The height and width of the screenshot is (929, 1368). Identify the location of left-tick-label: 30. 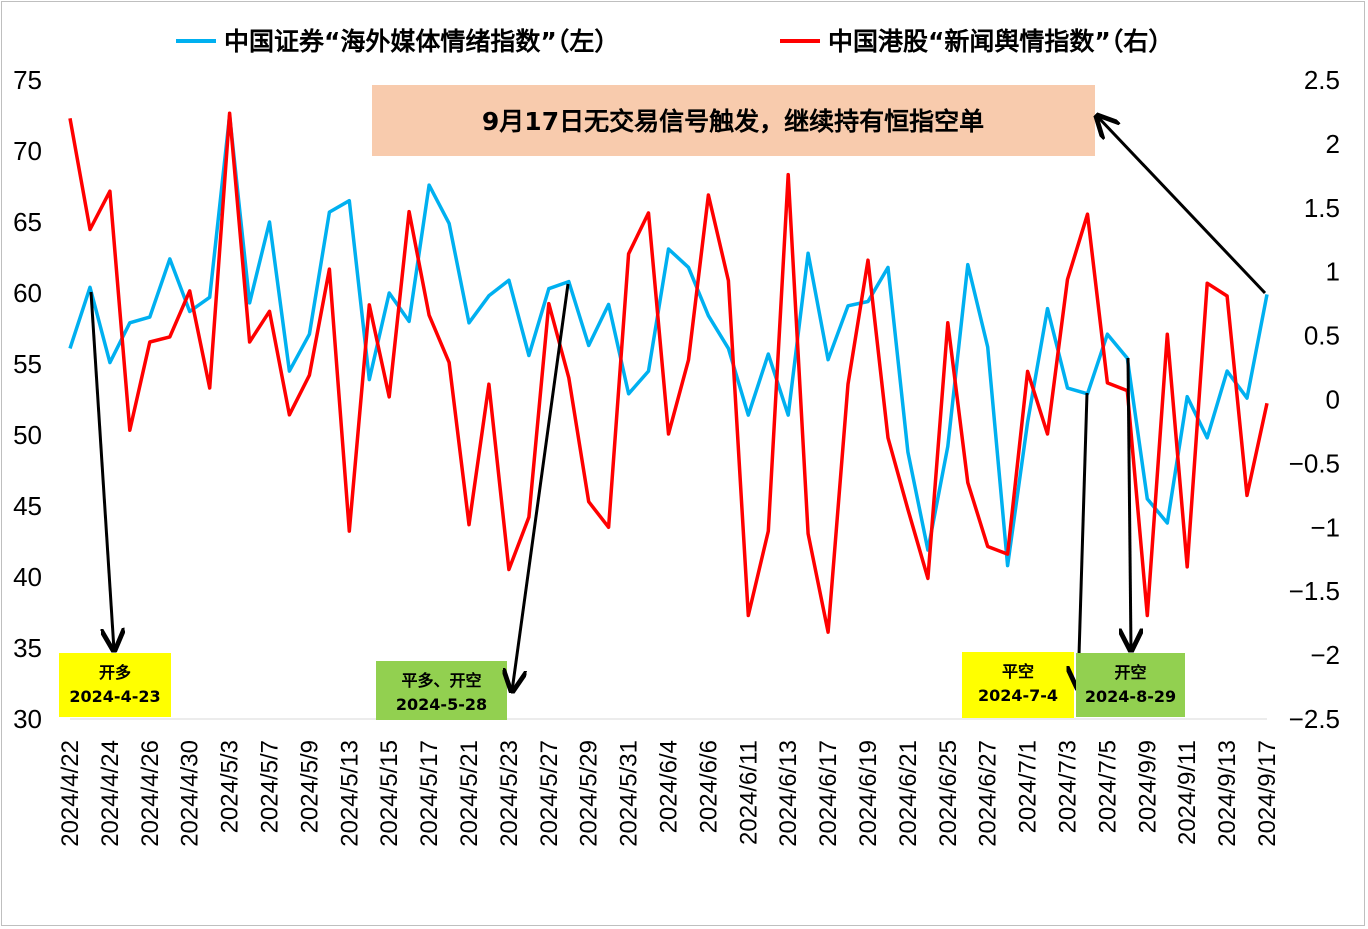
(27, 719).